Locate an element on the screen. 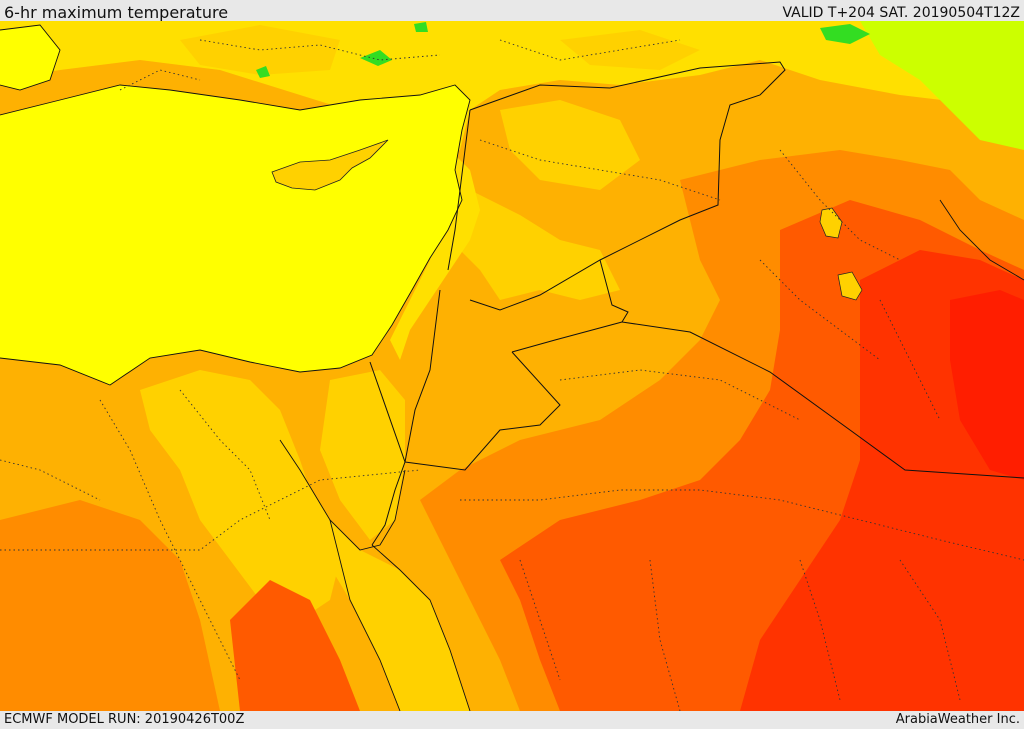 This screenshot has height=729, width=1024. valid-time: VALID T+204 SAT. 20190504T12Z is located at coordinates (901, 13).